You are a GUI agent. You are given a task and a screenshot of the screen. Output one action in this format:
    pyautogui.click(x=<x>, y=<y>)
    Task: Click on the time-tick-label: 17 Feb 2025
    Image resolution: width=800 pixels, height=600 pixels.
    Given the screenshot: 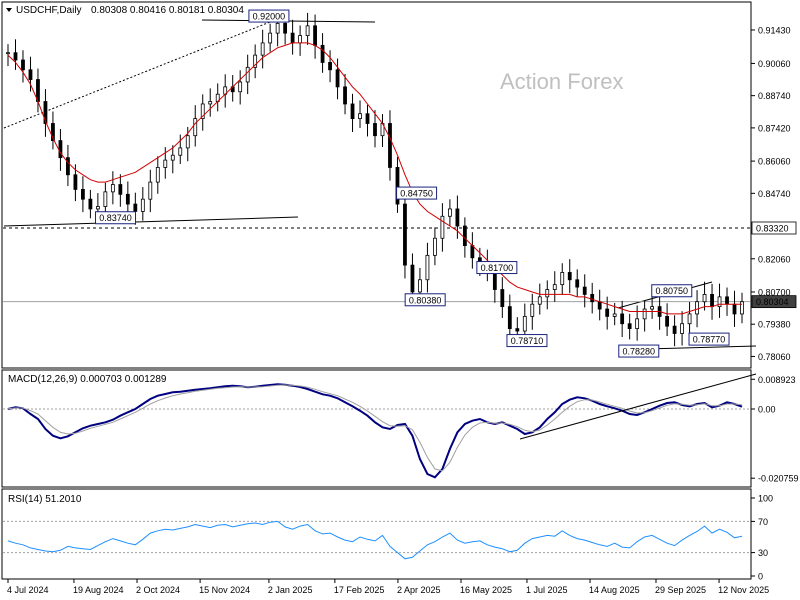 What is the action you would take?
    pyautogui.click(x=359, y=590)
    